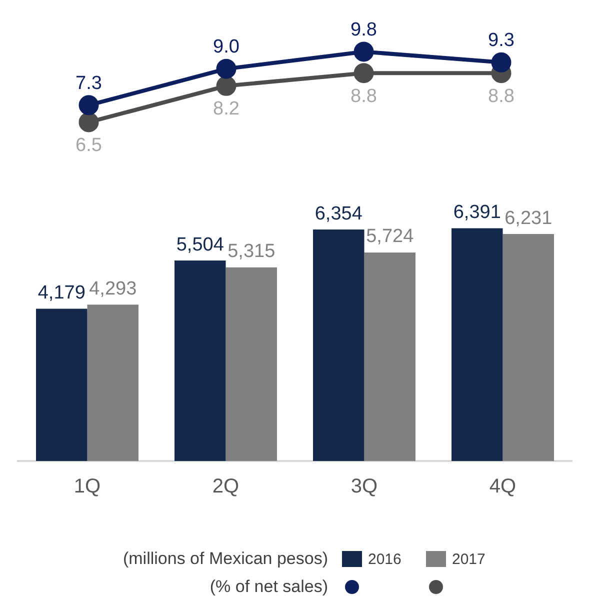  Describe the element at coordinates (364, 487) in the screenshot. I see `x-tick-label: 3Q` at that location.